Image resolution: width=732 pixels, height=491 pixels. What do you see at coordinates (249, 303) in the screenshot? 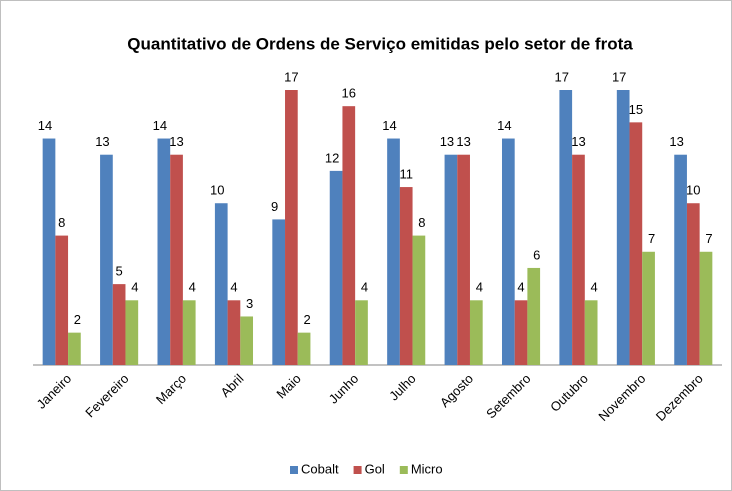
I see `data-label: 3` at bounding box center [249, 303].